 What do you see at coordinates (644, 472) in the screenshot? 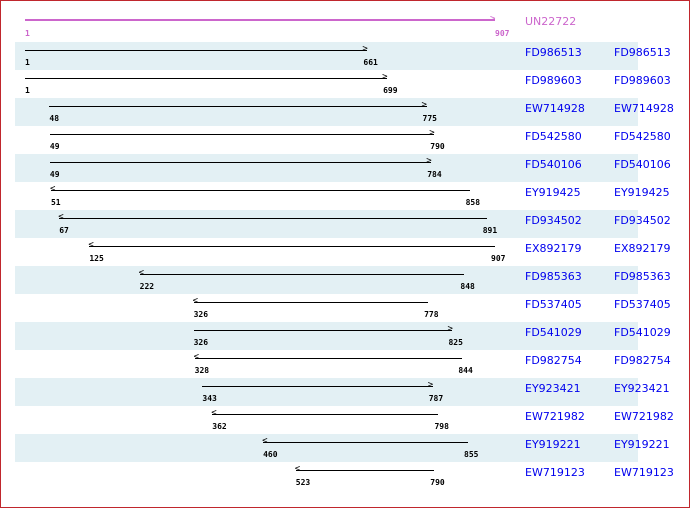
I see `sequence-link-secondary: EW719123` at bounding box center [644, 472].